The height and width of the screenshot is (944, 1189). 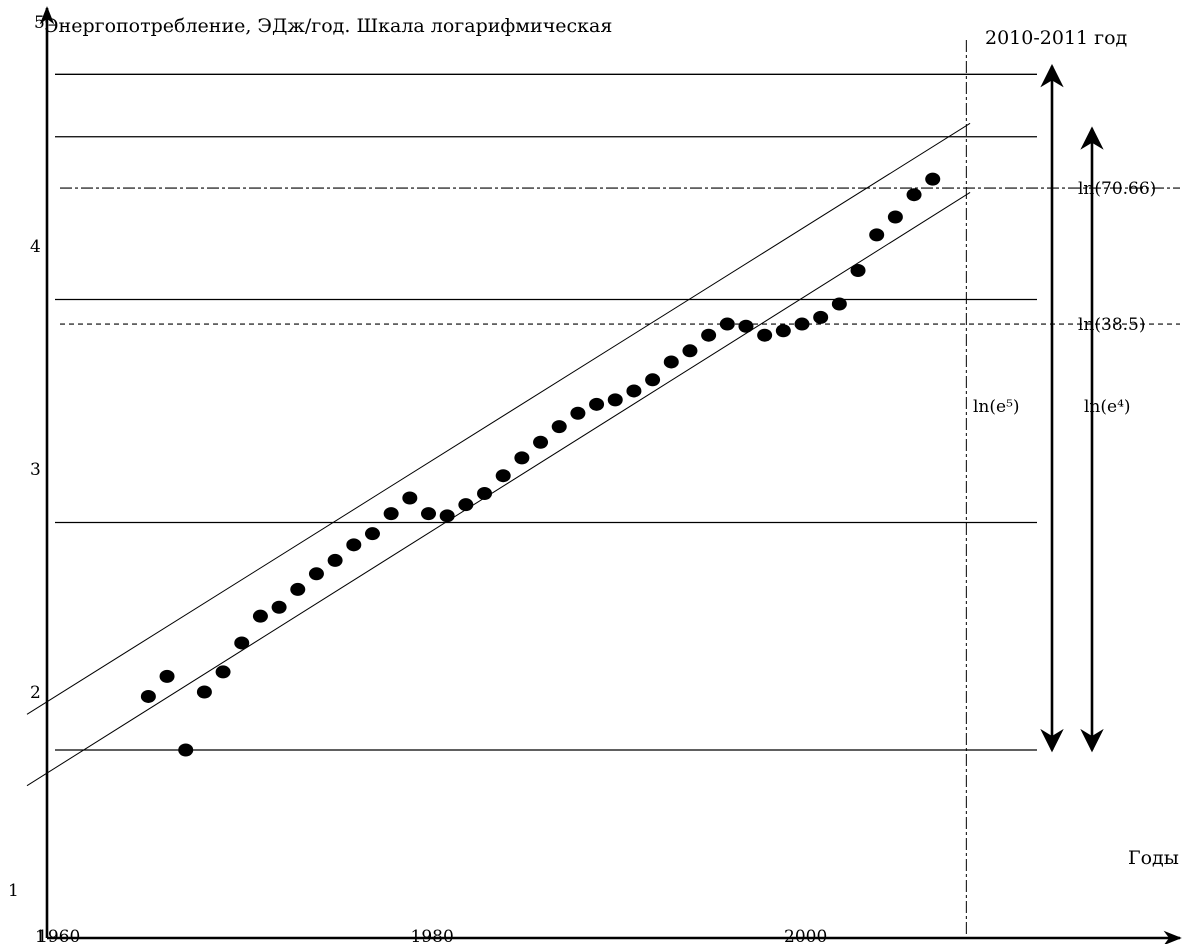 I want to click on y-tick-label-2: 3, so click(x=35, y=470).